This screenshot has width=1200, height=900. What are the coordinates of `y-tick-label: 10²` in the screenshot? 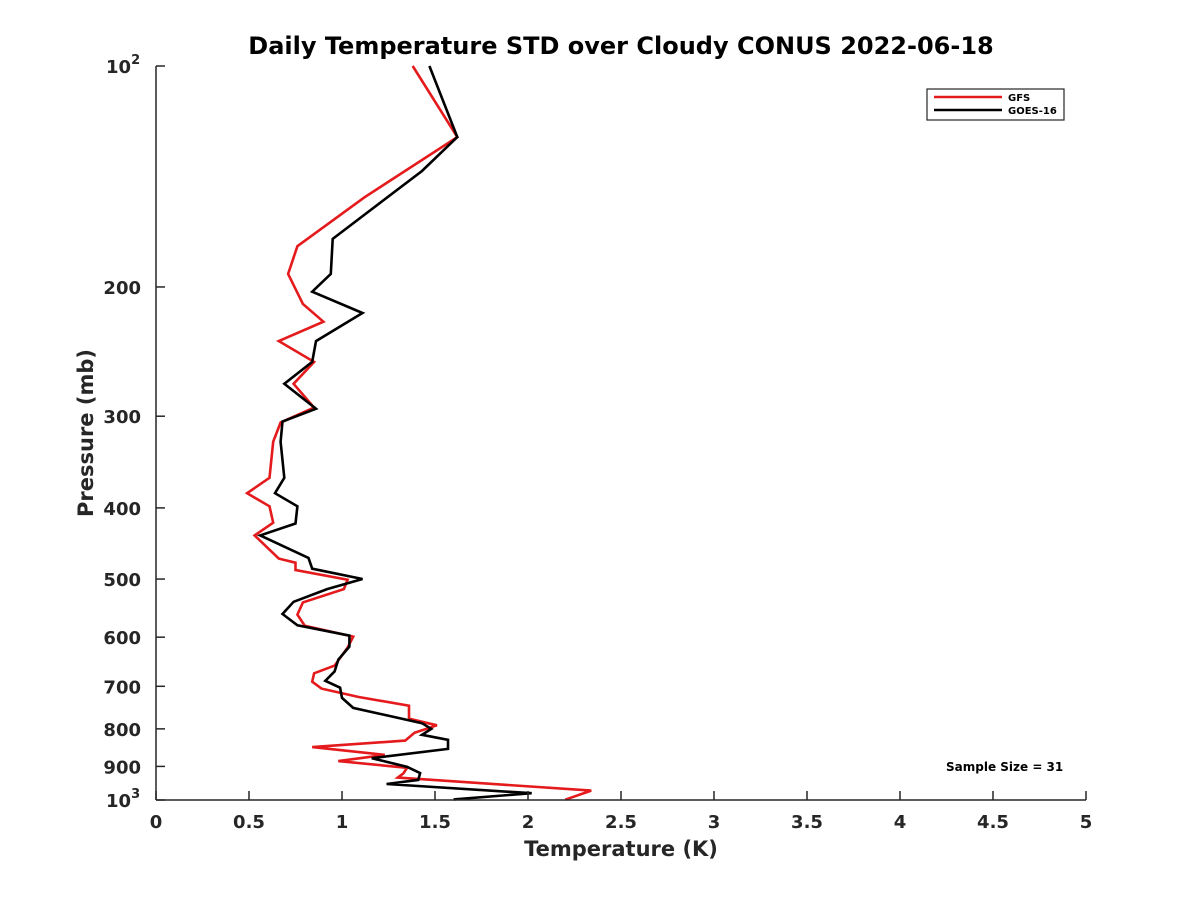 It's located at (123, 65).